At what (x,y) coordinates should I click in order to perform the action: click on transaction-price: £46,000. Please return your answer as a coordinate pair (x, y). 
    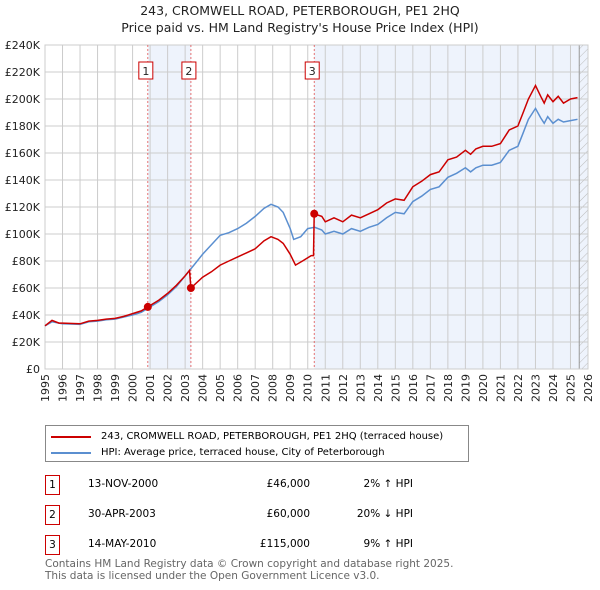
    Looking at the image, I should click on (288, 484).